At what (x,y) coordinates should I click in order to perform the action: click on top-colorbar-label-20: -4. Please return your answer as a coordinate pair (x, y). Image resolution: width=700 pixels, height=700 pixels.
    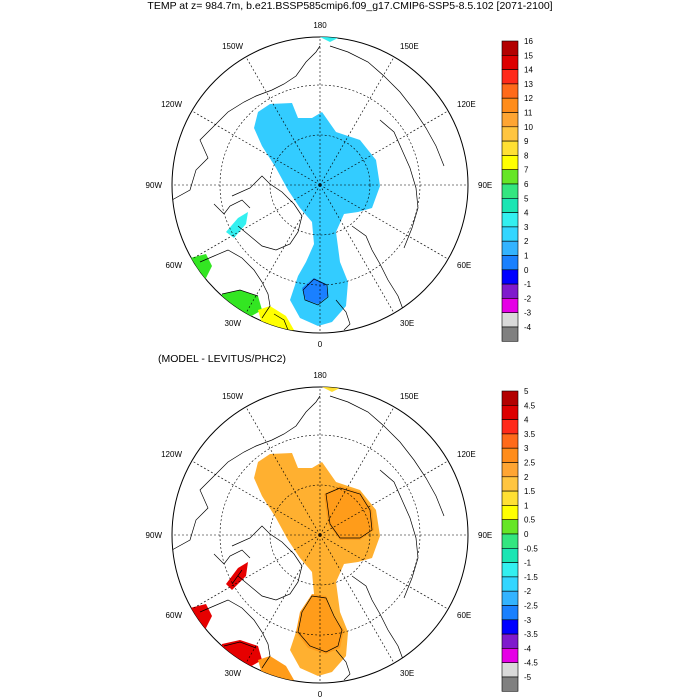
    Looking at the image, I should click on (528, 327).